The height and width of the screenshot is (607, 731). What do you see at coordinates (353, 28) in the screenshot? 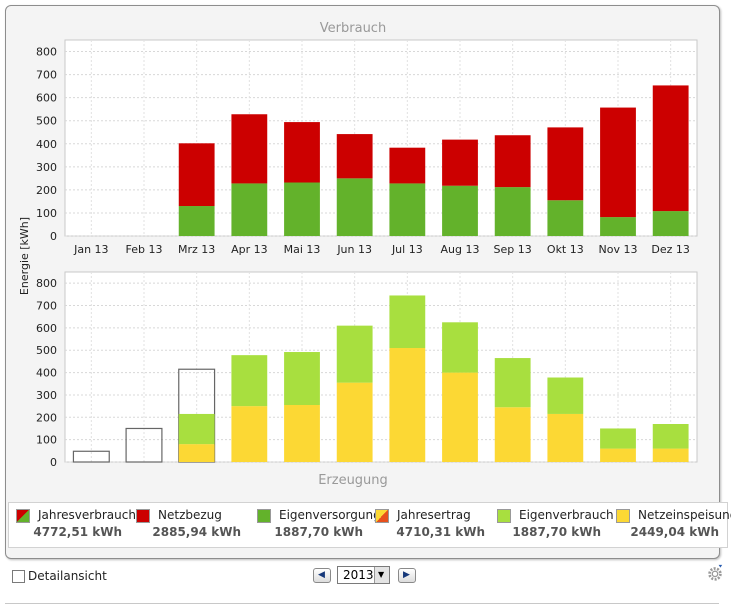
I see `consumption-title: Verbrauch` at bounding box center [353, 28].